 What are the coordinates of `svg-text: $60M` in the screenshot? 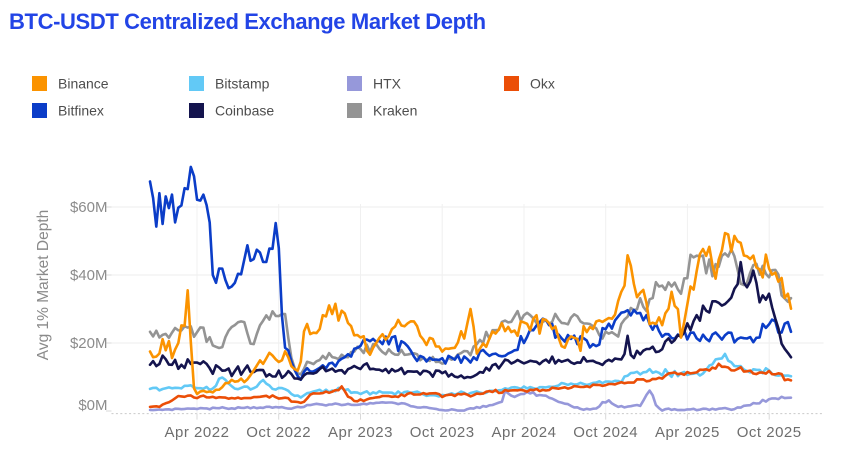 It's located at (89, 207).